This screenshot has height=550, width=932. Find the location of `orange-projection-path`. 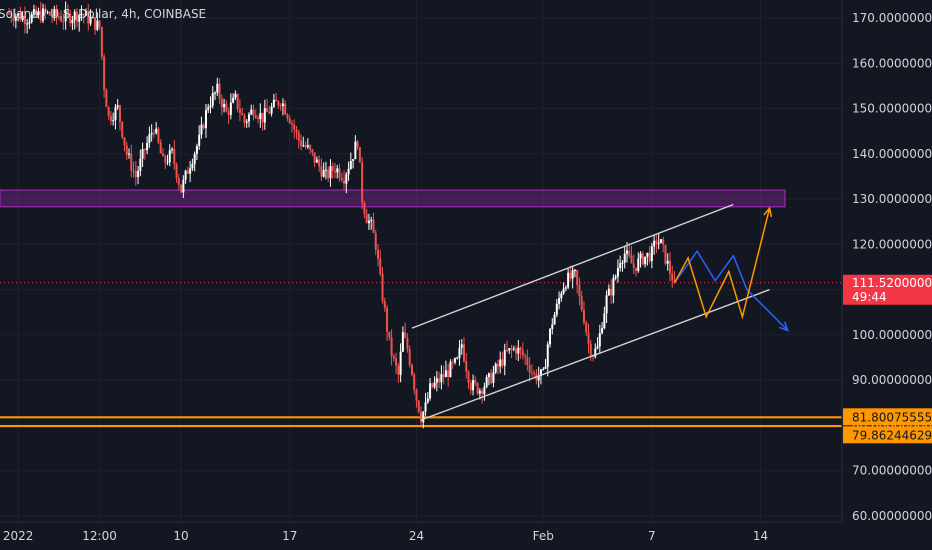

orange-projection-path is located at coordinates (722, 263).